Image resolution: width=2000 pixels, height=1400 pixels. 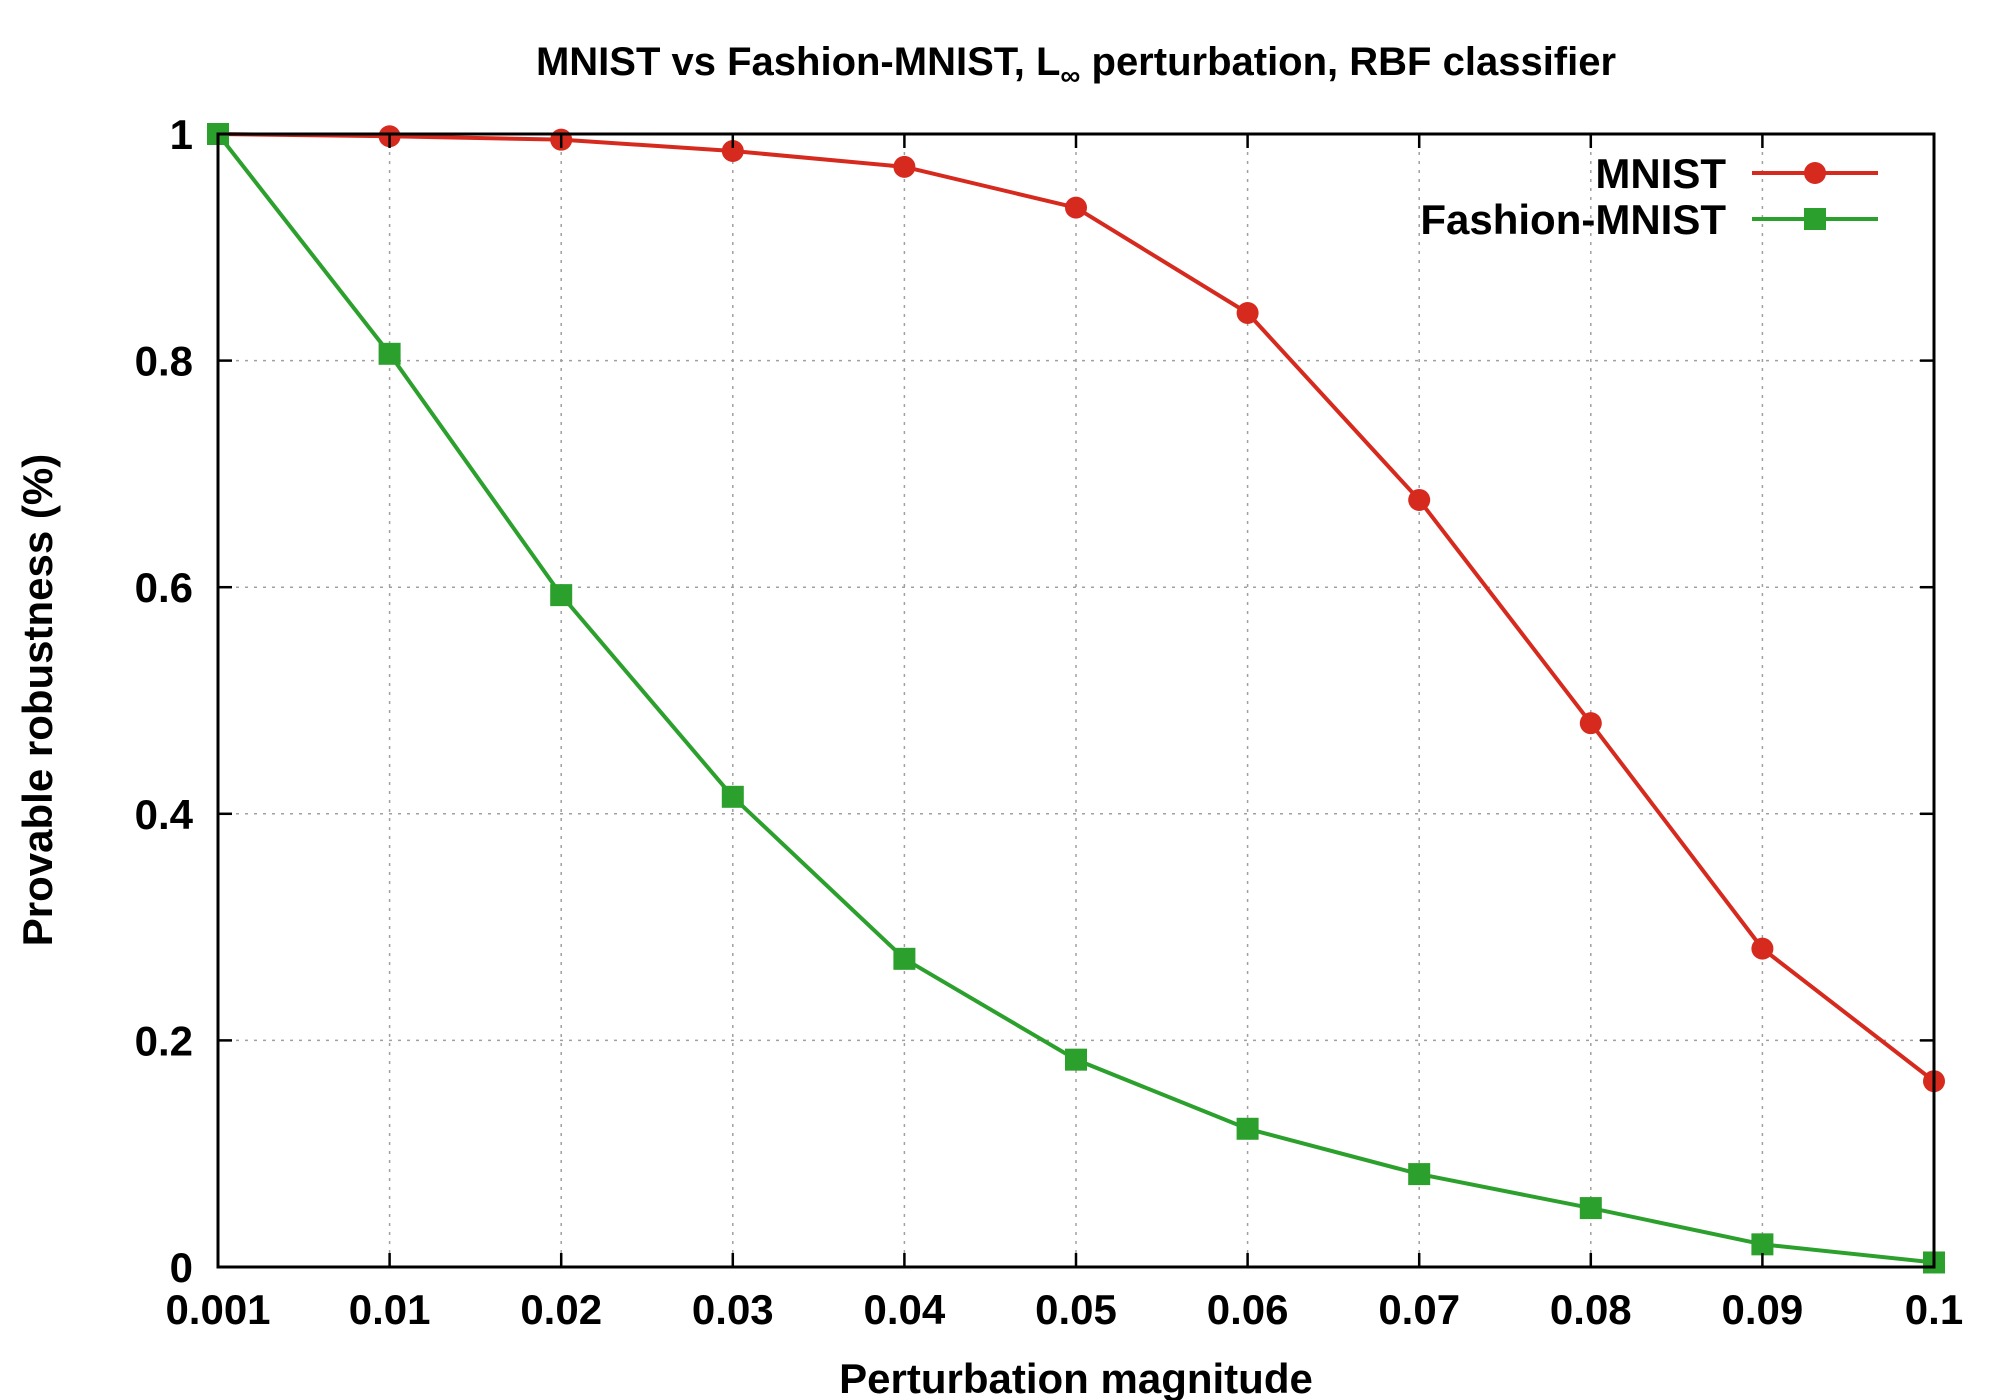 What do you see at coordinates (164, 1040) in the screenshot?
I see `y-tick-label: 0.2` at bounding box center [164, 1040].